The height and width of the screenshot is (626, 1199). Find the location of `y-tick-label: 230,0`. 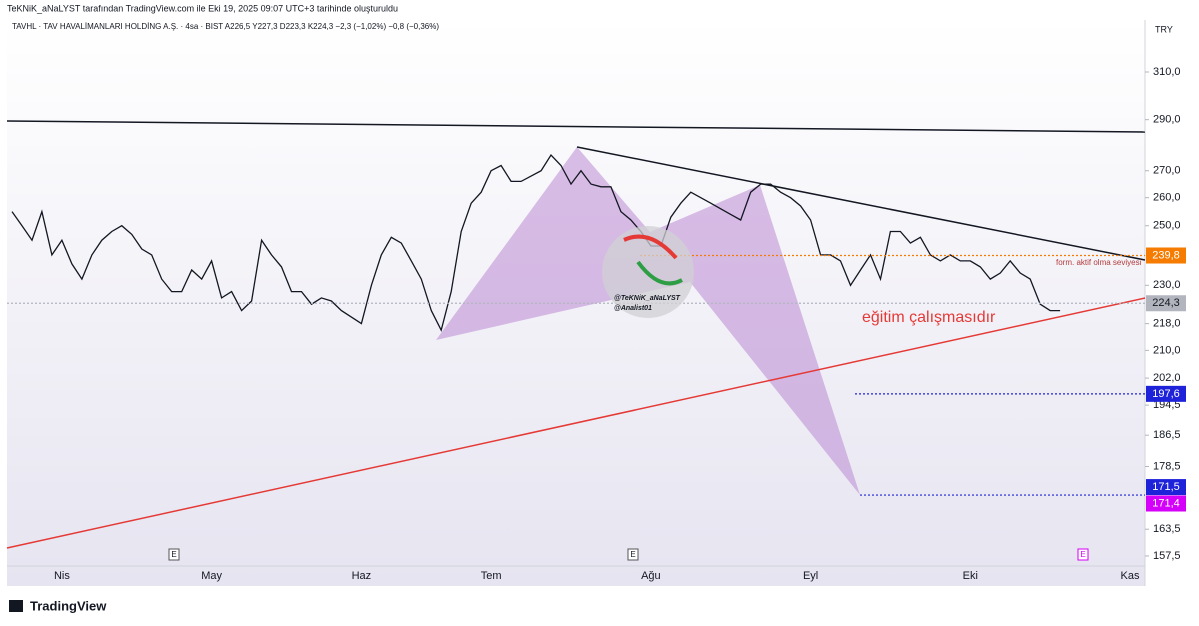

y-tick-label: 230,0 is located at coordinates (1167, 285).